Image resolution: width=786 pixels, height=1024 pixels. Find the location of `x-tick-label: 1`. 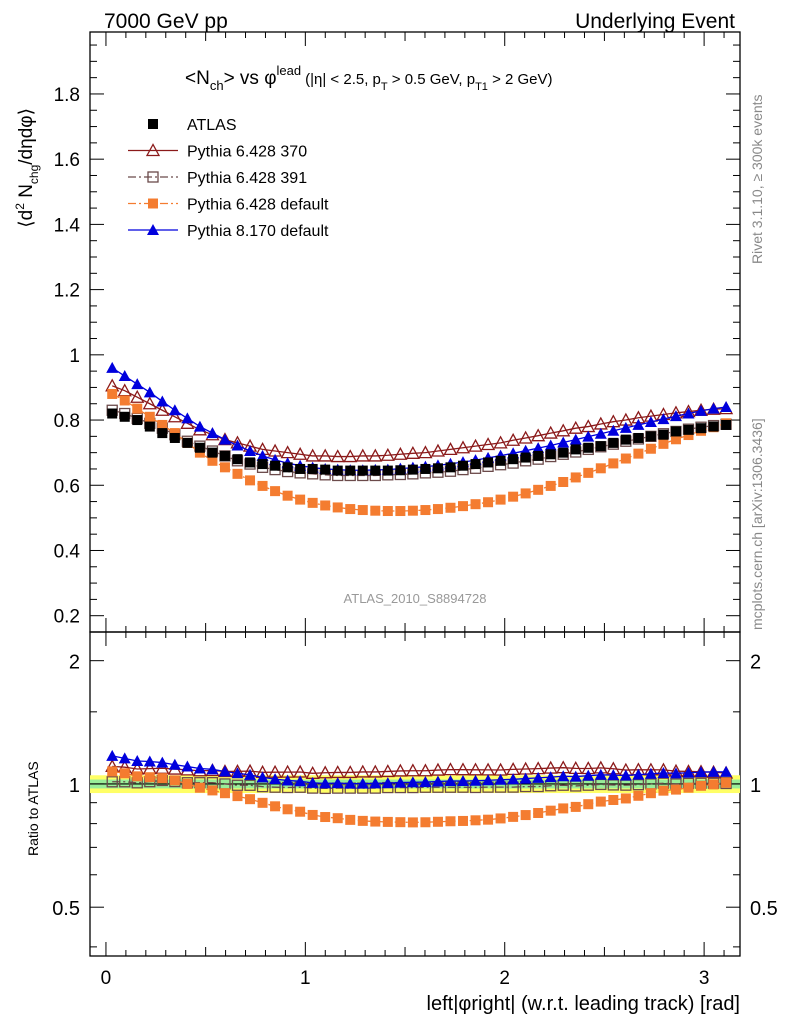

x-tick-label: 1 is located at coordinates (305, 978).